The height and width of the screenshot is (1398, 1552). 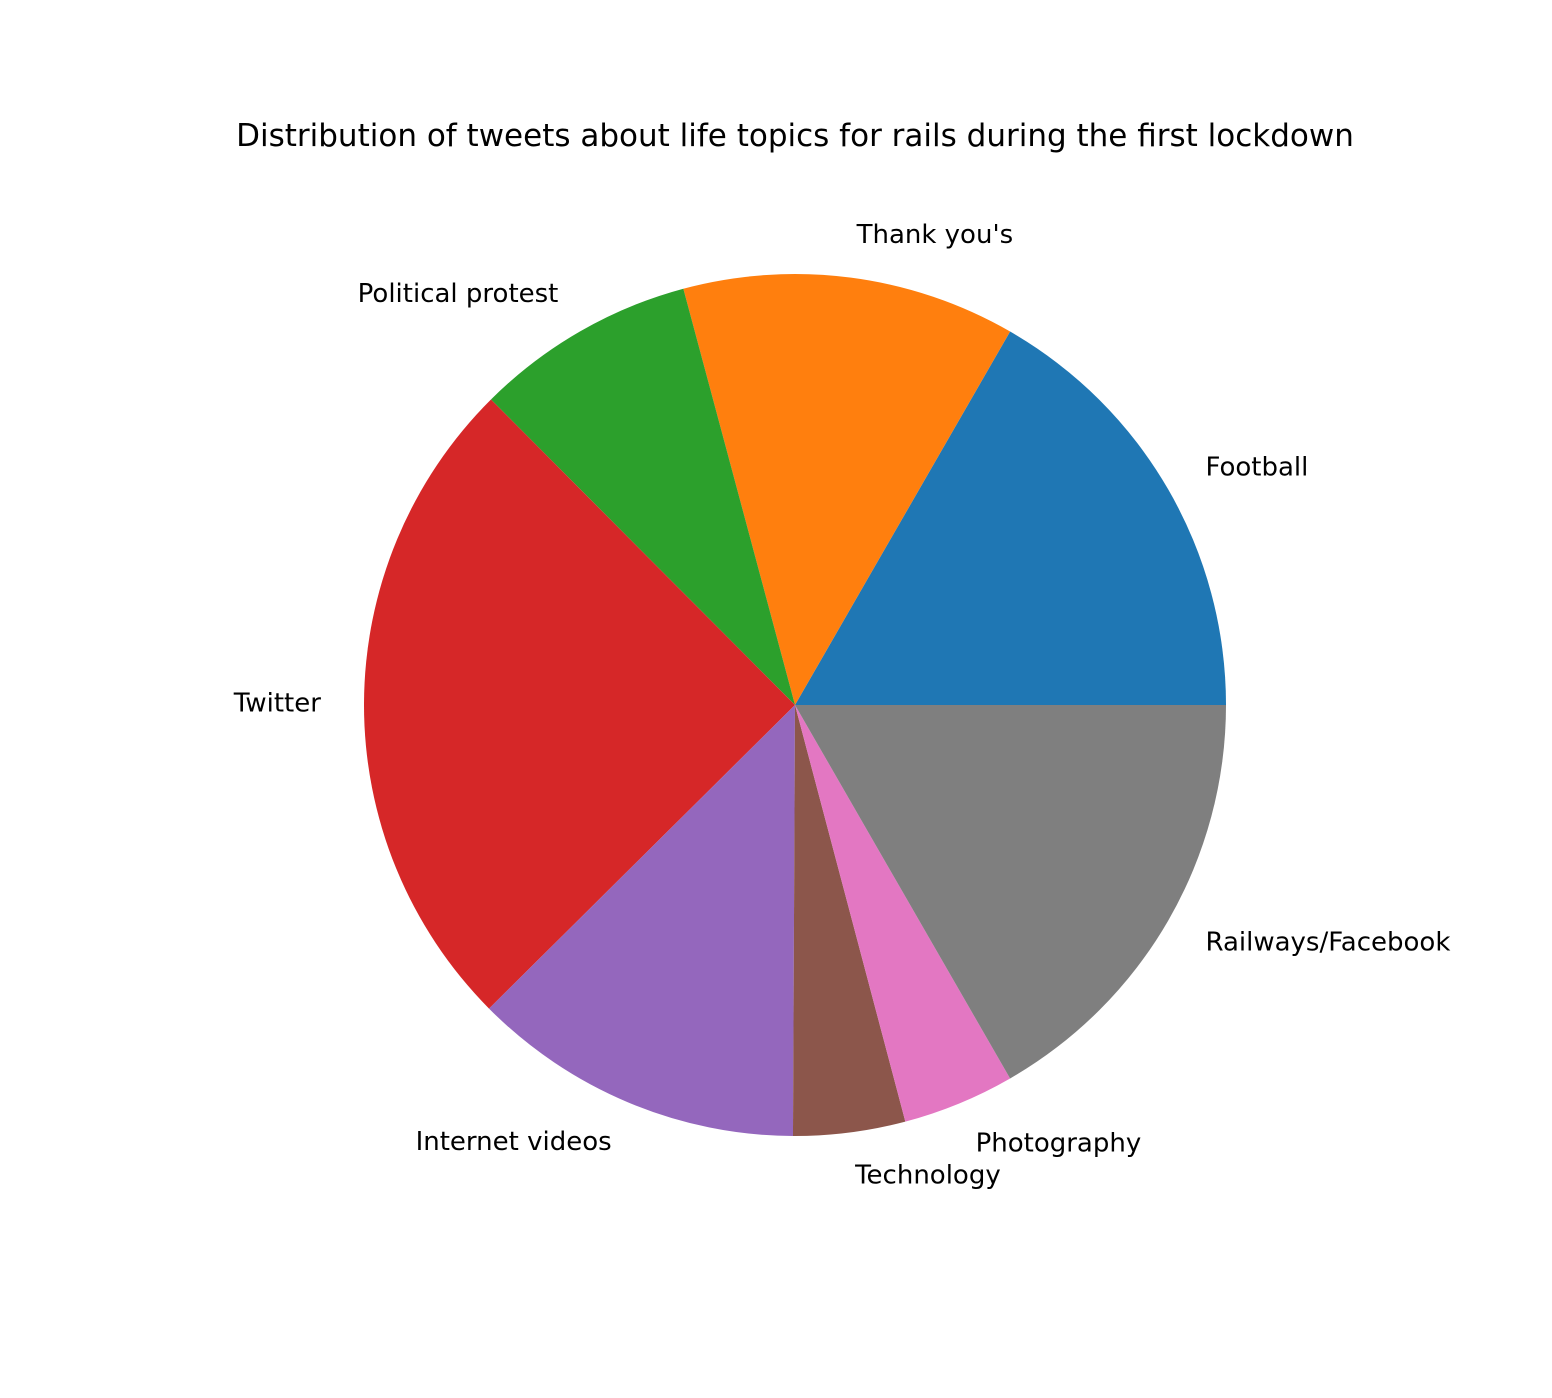 I want to click on pie-label-football: Football, so click(x=1256, y=468).